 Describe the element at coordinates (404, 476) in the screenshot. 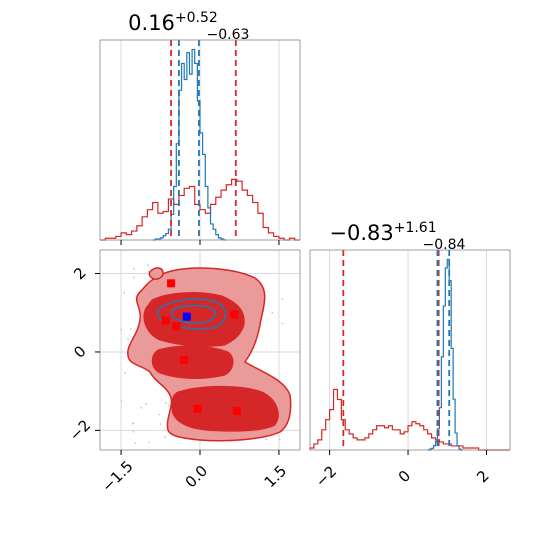

I see `panel-2-xtick-label-1: 0` at that location.